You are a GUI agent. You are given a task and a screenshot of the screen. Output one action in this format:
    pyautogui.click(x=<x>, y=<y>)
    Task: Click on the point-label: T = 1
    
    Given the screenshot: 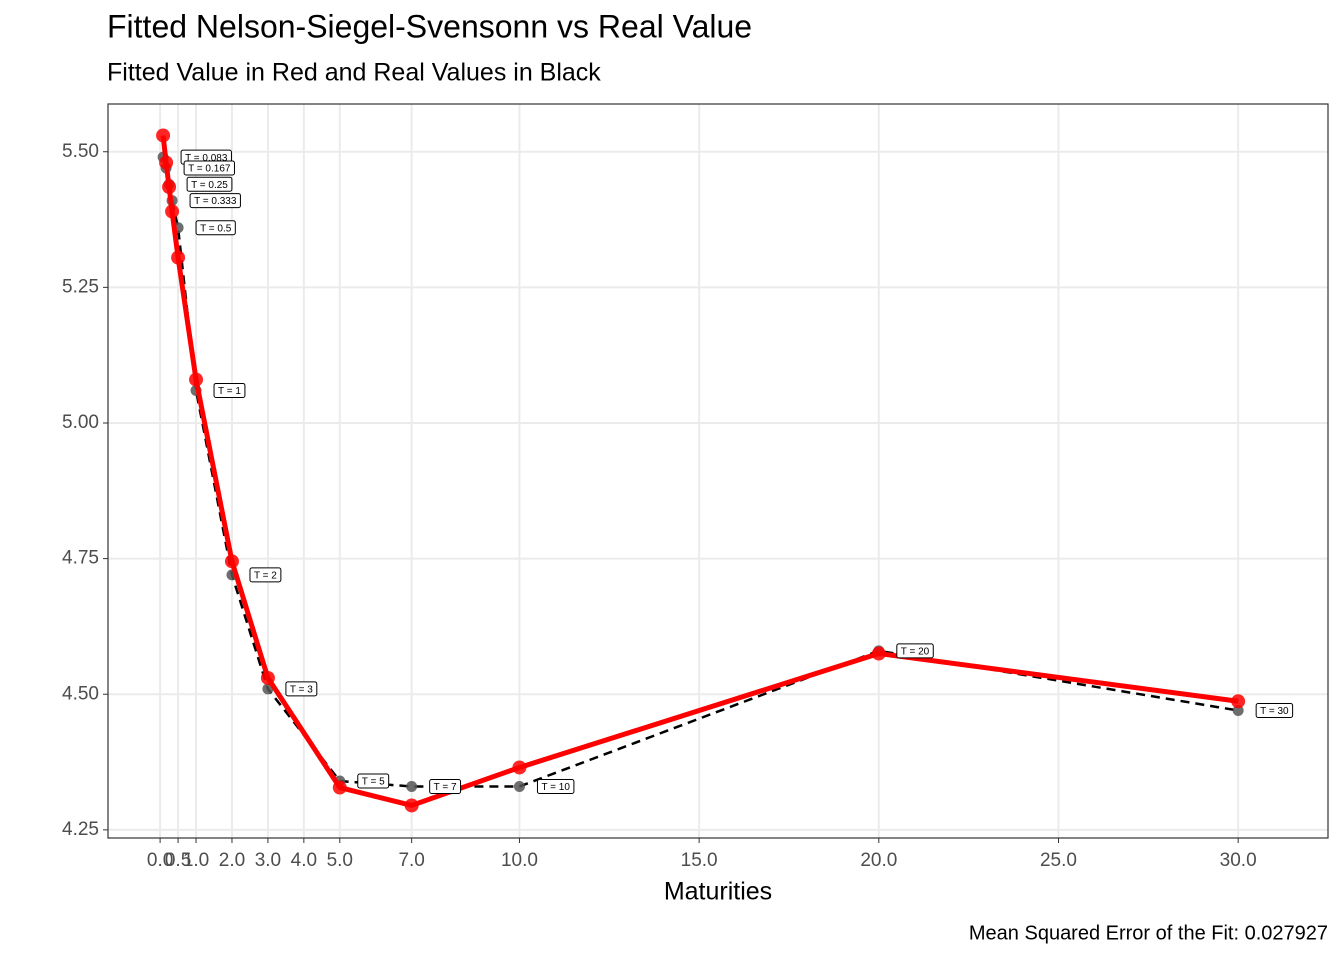 What is the action you would take?
    pyautogui.click(x=229, y=391)
    